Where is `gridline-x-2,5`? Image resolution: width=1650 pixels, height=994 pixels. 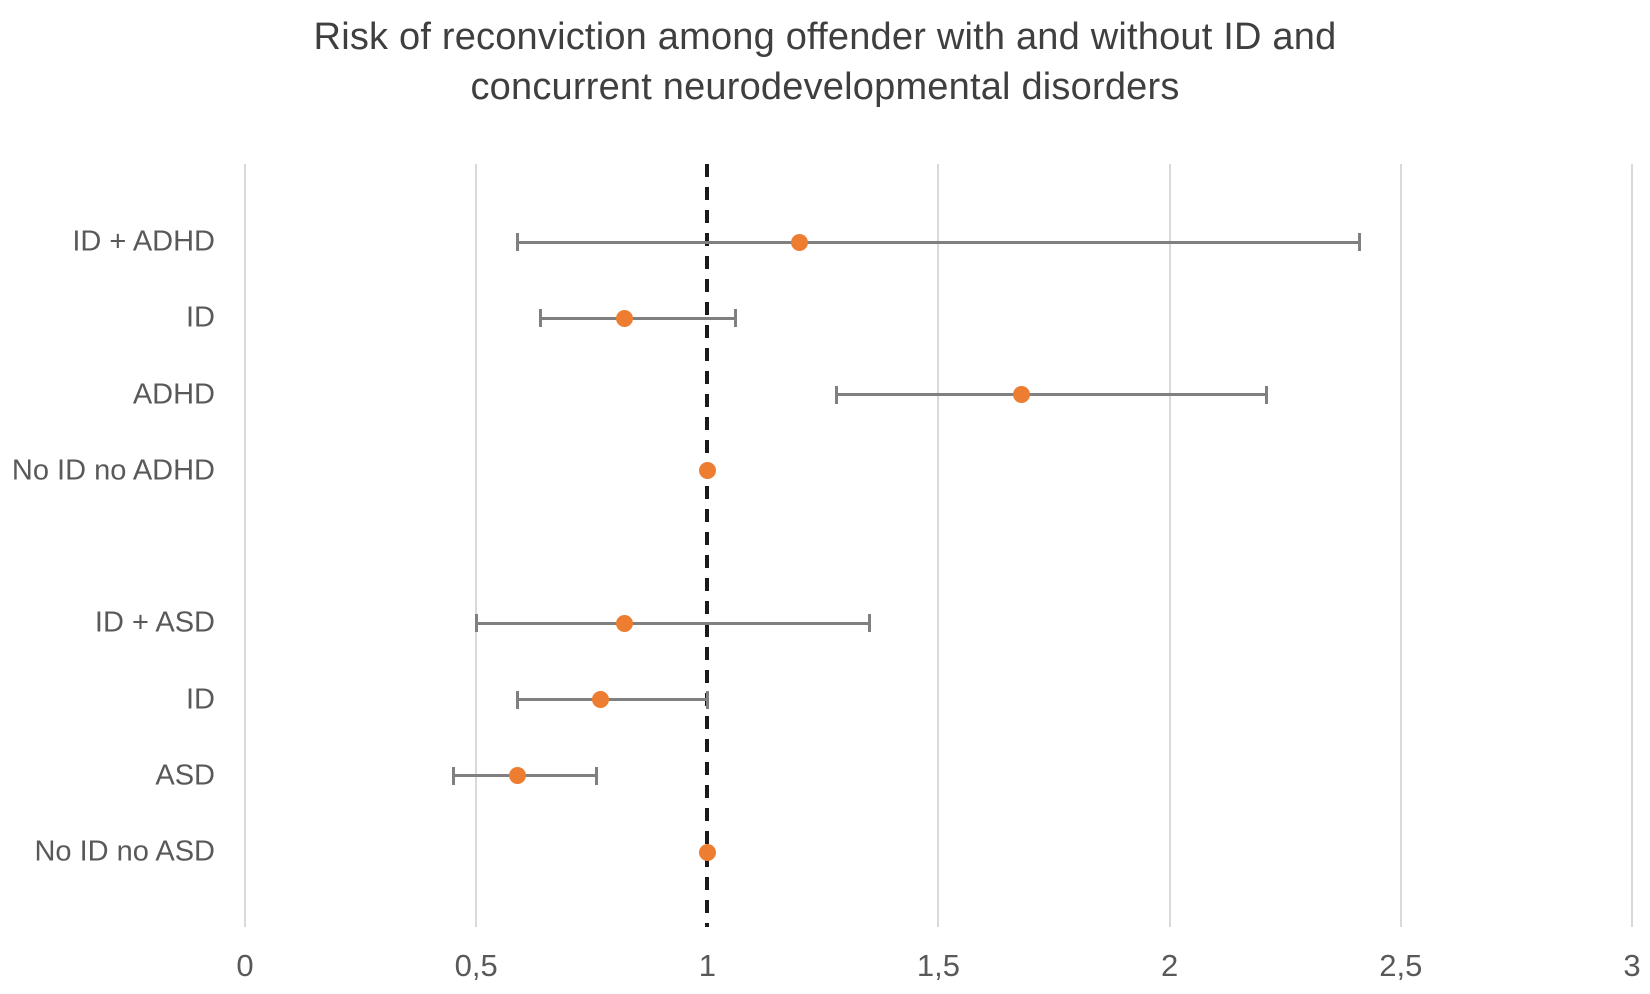 gridline-x-2,5 is located at coordinates (1400, 545).